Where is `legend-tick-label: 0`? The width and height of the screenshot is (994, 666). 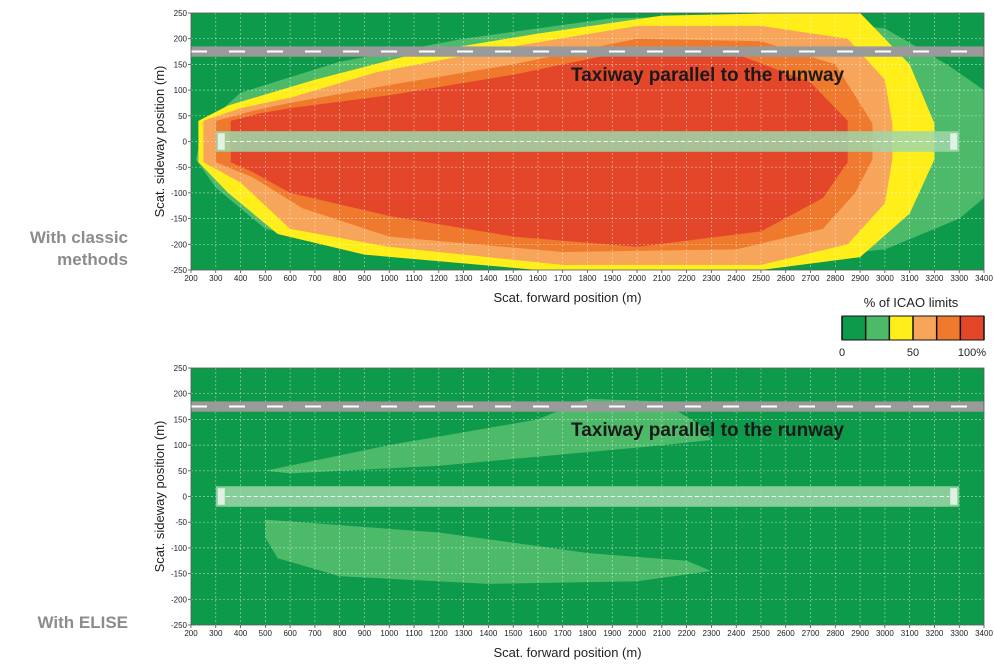 legend-tick-label: 0 is located at coordinates (842, 353).